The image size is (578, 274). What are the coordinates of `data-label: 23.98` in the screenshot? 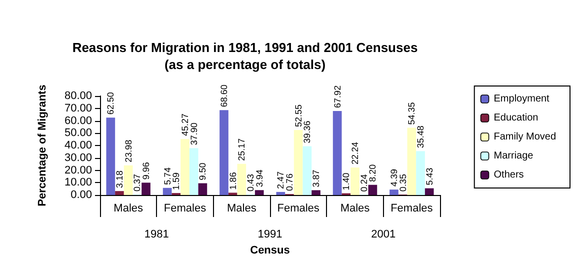 It's located at (128, 151).